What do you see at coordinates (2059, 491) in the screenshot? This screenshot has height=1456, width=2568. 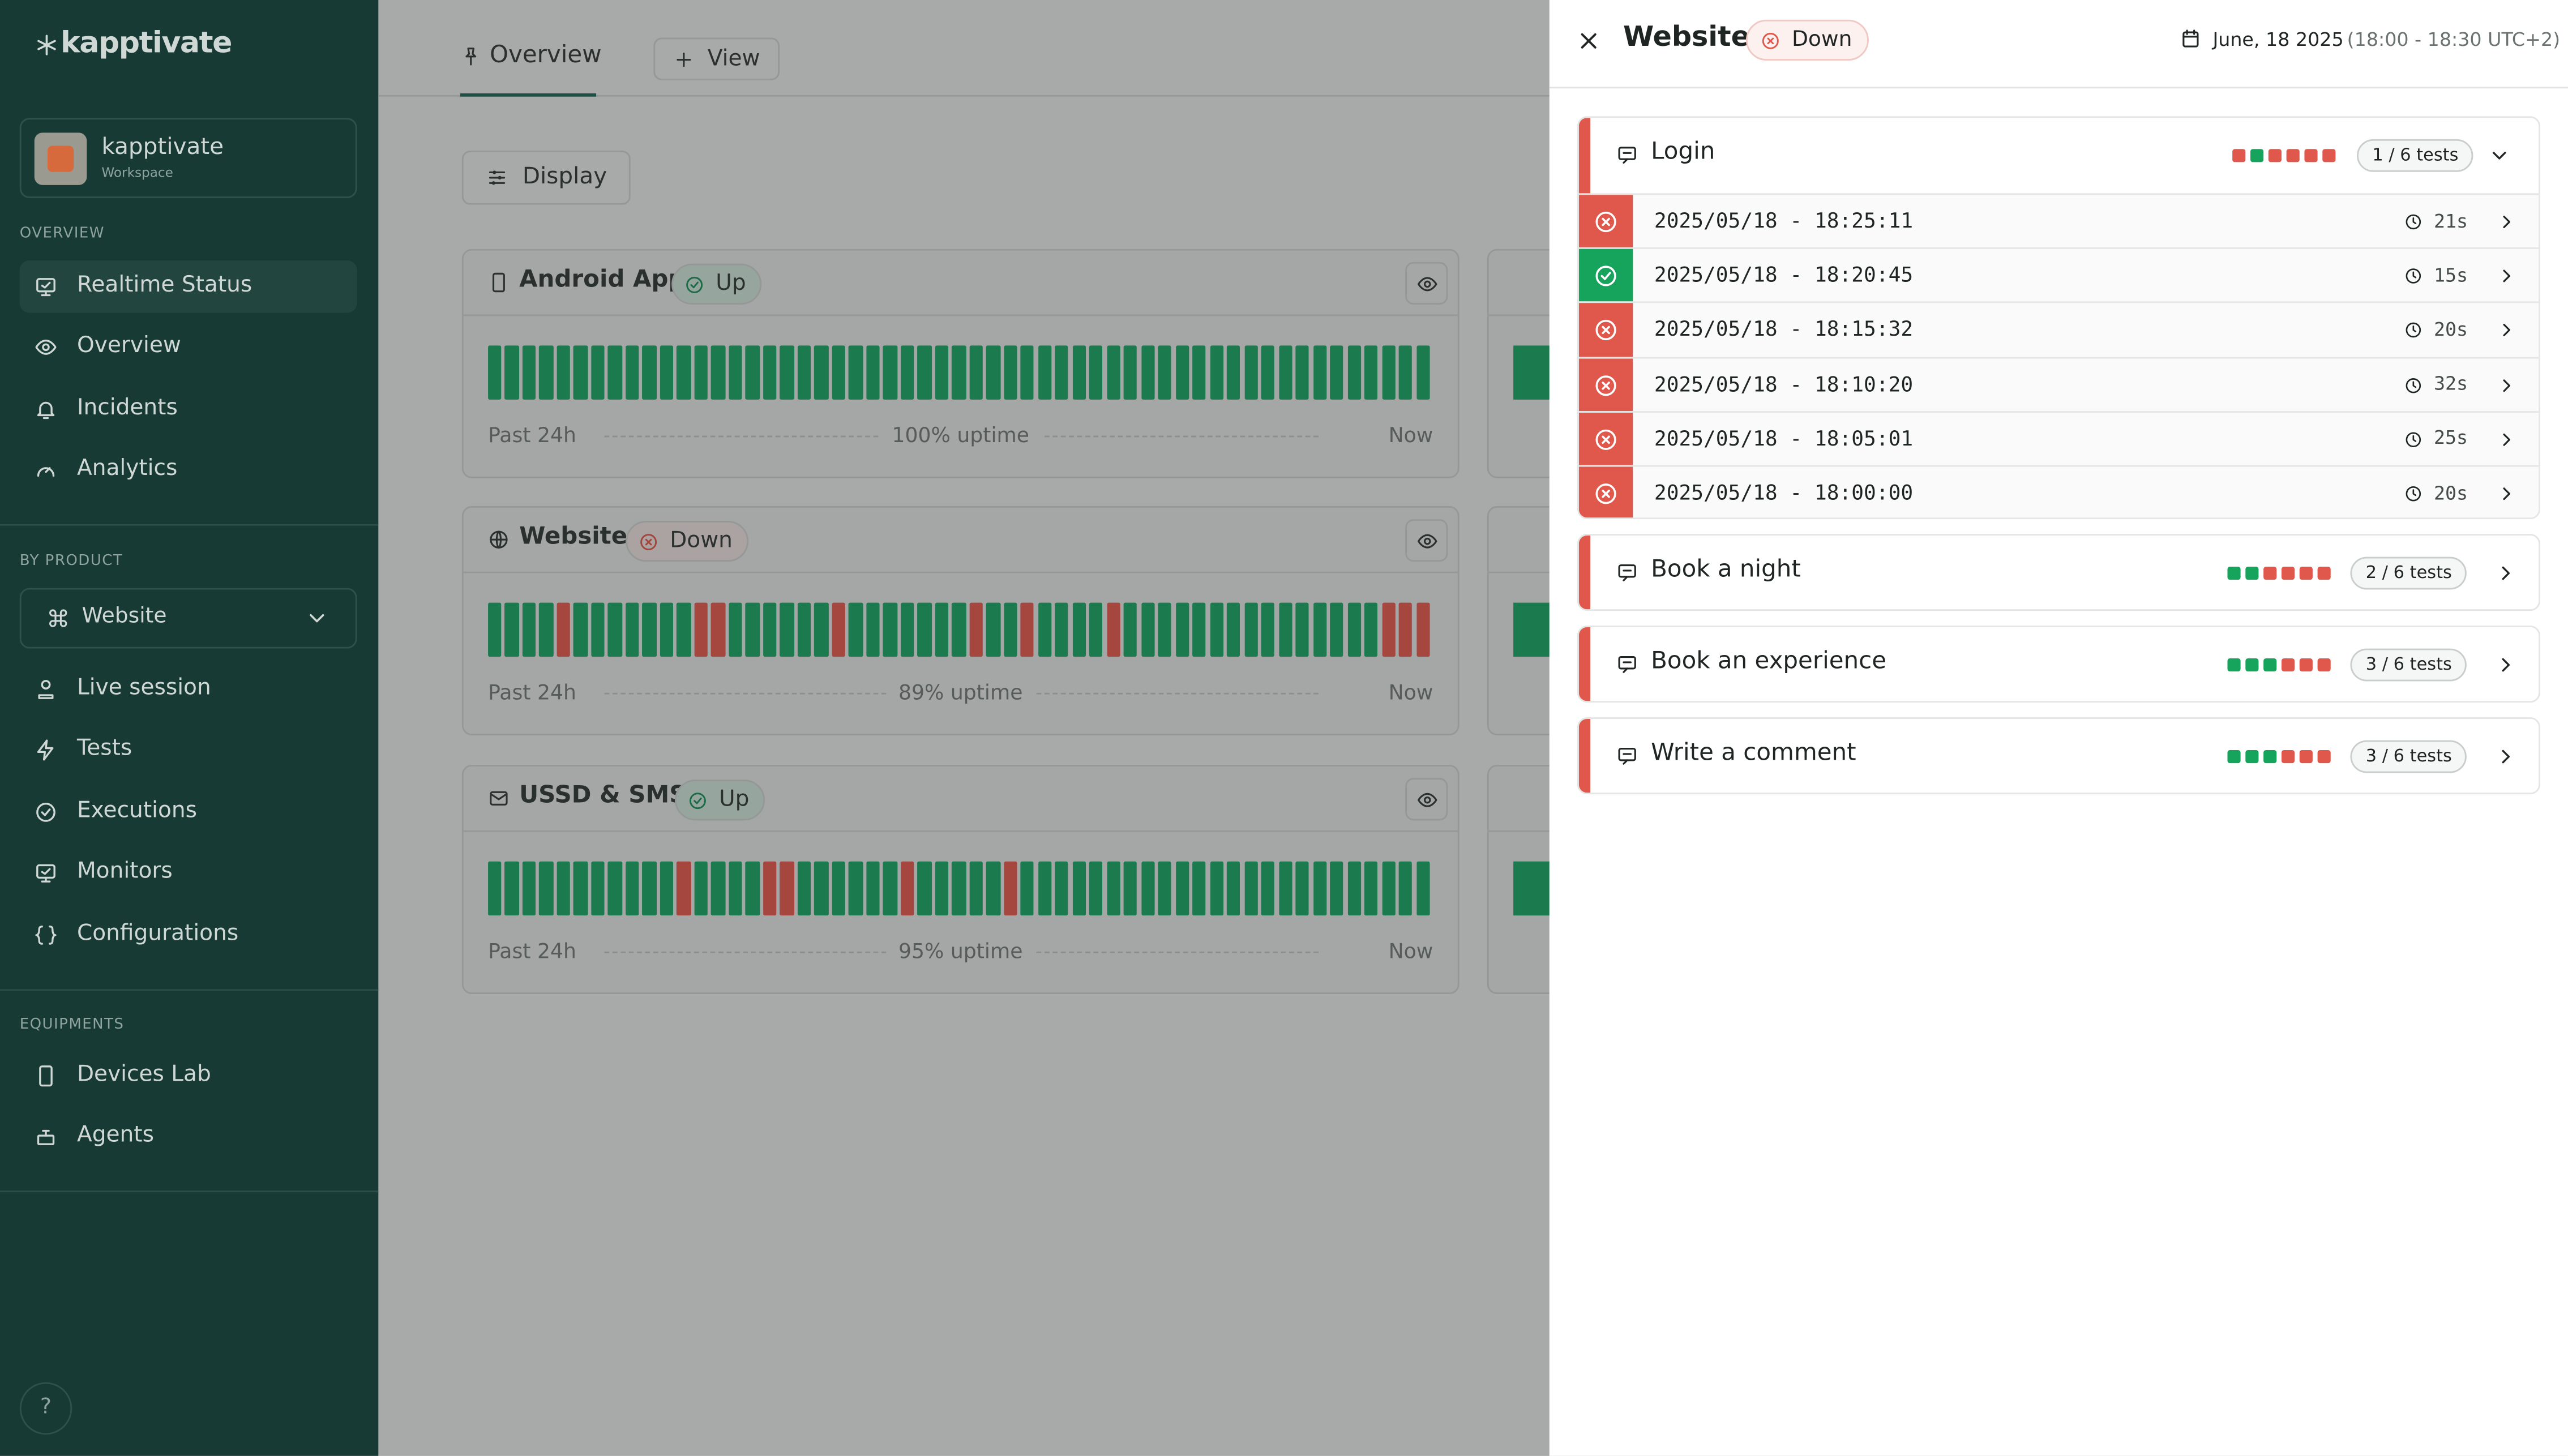 I see `run-row: 2025/05/18 - 18:00:00 20s` at bounding box center [2059, 491].